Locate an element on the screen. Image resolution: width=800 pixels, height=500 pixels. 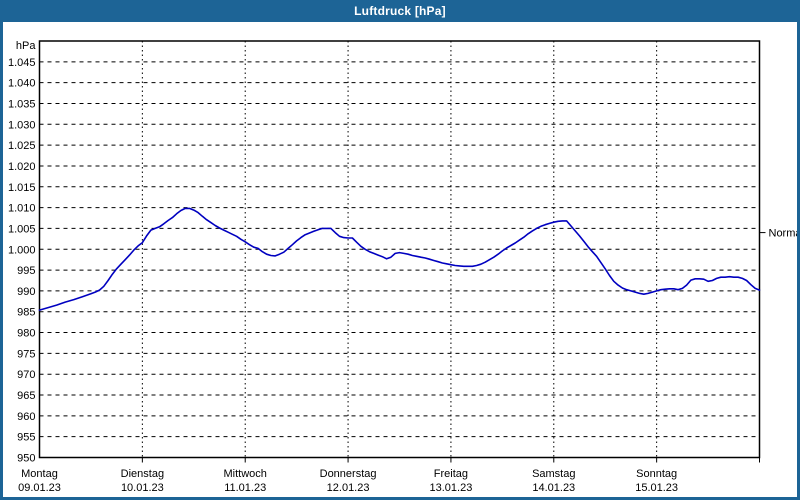
y-tick-label: 1.000 is located at coordinates (22, 250).